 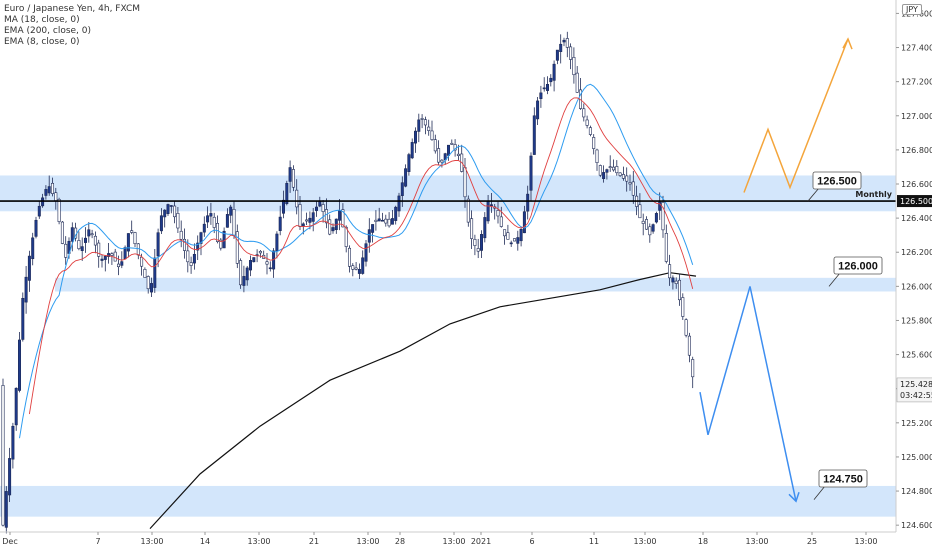 What do you see at coordinates (916, 423) in the screenshot?
I see `price-tick-label: 125.200` at bounding box center [916, 423].